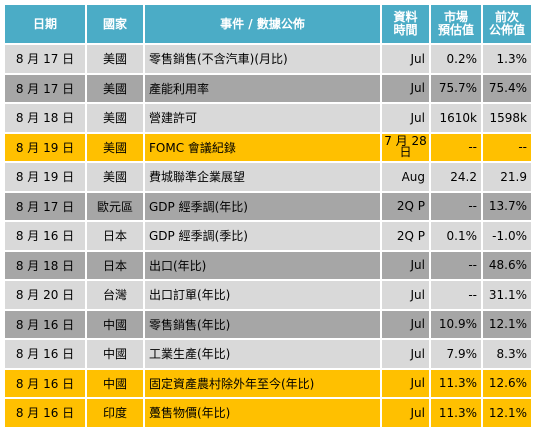 The width and height of the screenshot is (534, 440). I want to click on cell-event: 營建許可, so click(262, 118).